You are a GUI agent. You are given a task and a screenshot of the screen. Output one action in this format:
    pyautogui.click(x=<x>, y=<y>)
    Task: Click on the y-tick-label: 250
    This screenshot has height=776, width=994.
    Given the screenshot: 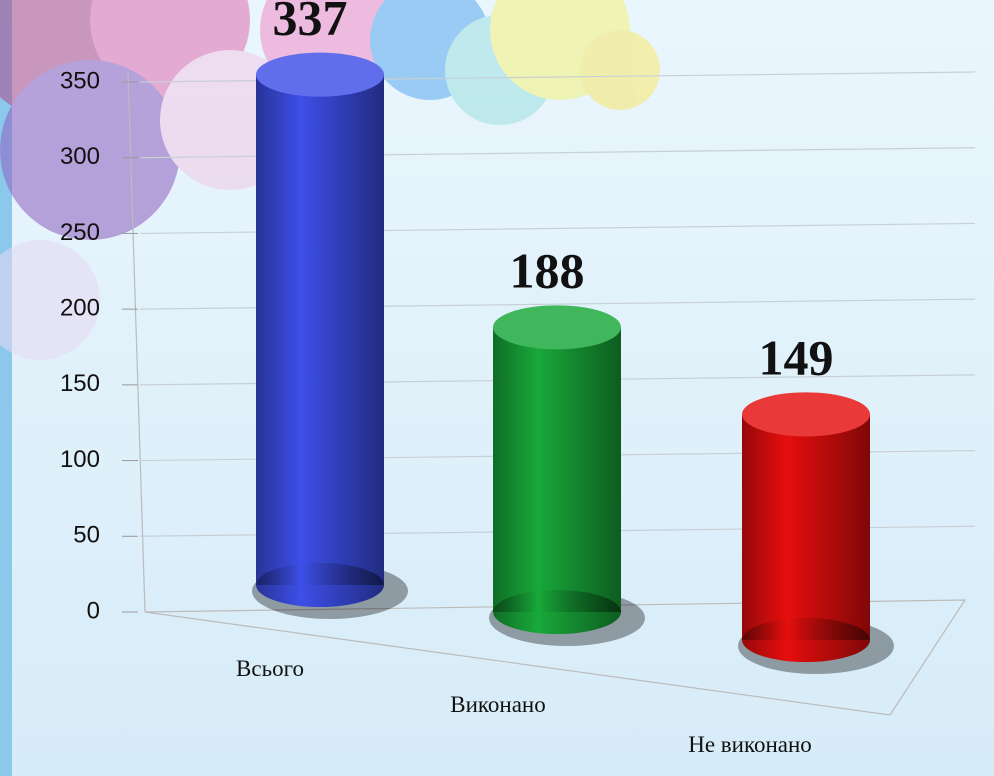 What is the action you would take?
    pyautogui.click(x=80, y=232)
    